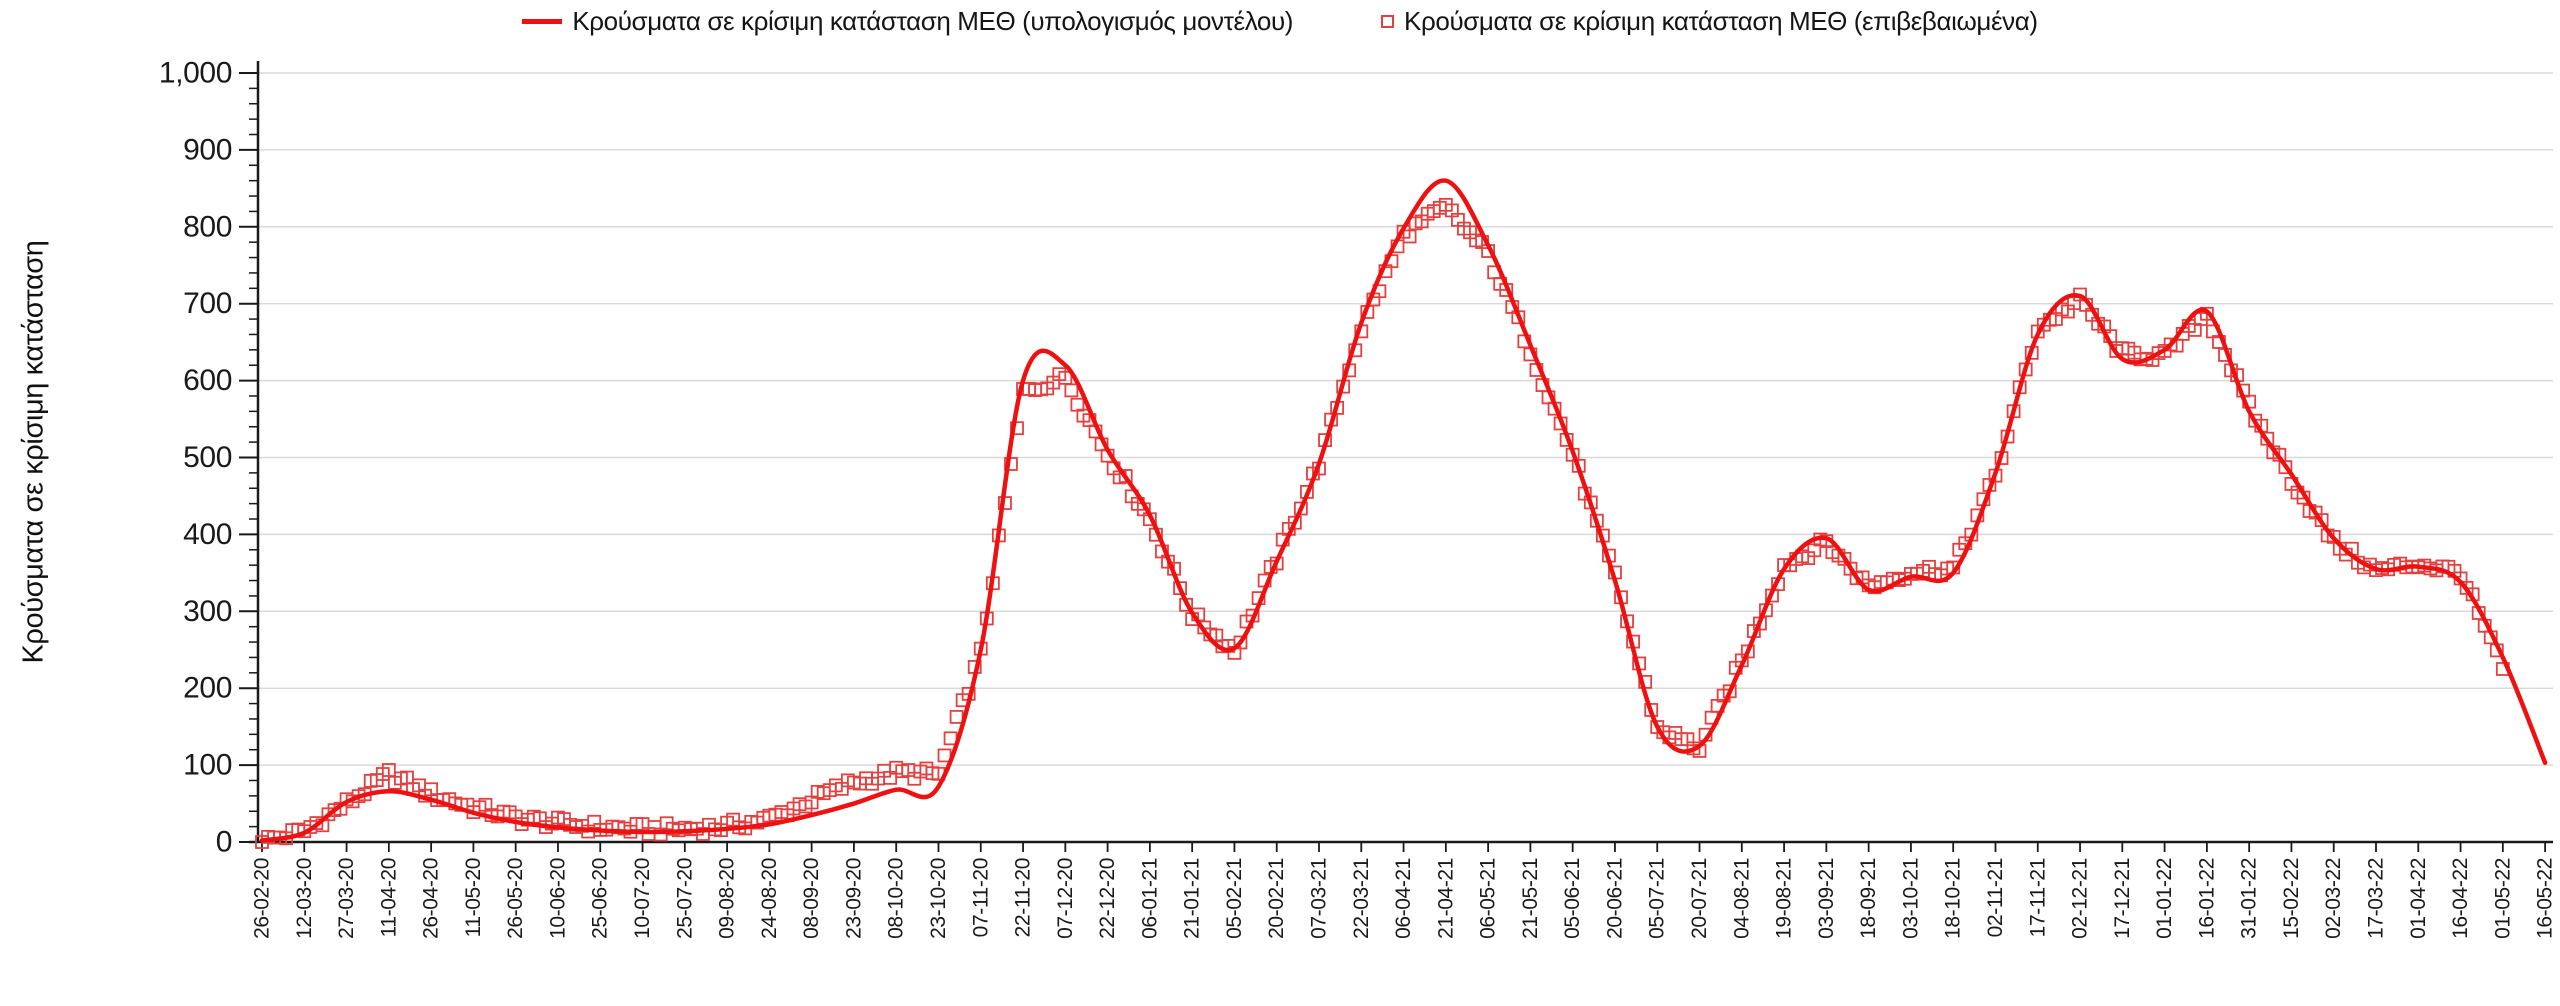 The width and height of the screenshot is (2560, 1006). I want to click on x-axis-tick-label: 08-10-20, so click(896, 898).